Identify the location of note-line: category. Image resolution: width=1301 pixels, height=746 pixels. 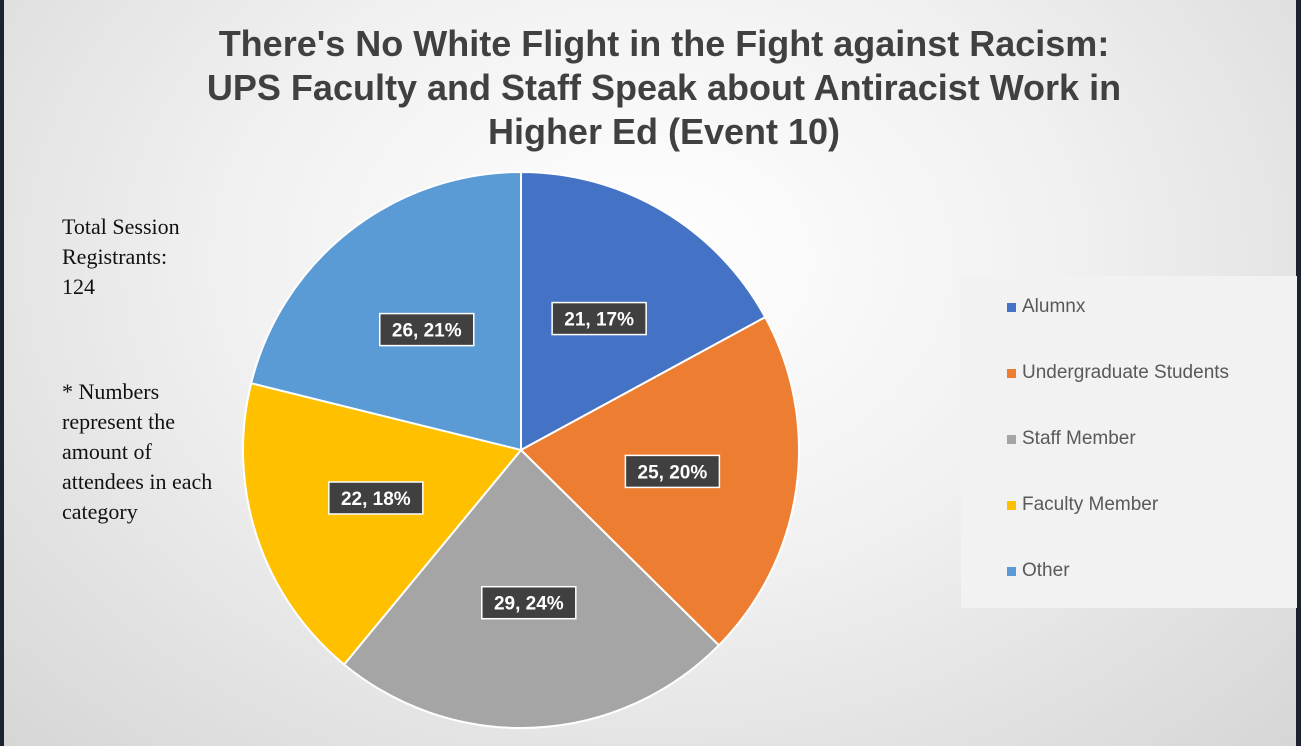
(100, 511).